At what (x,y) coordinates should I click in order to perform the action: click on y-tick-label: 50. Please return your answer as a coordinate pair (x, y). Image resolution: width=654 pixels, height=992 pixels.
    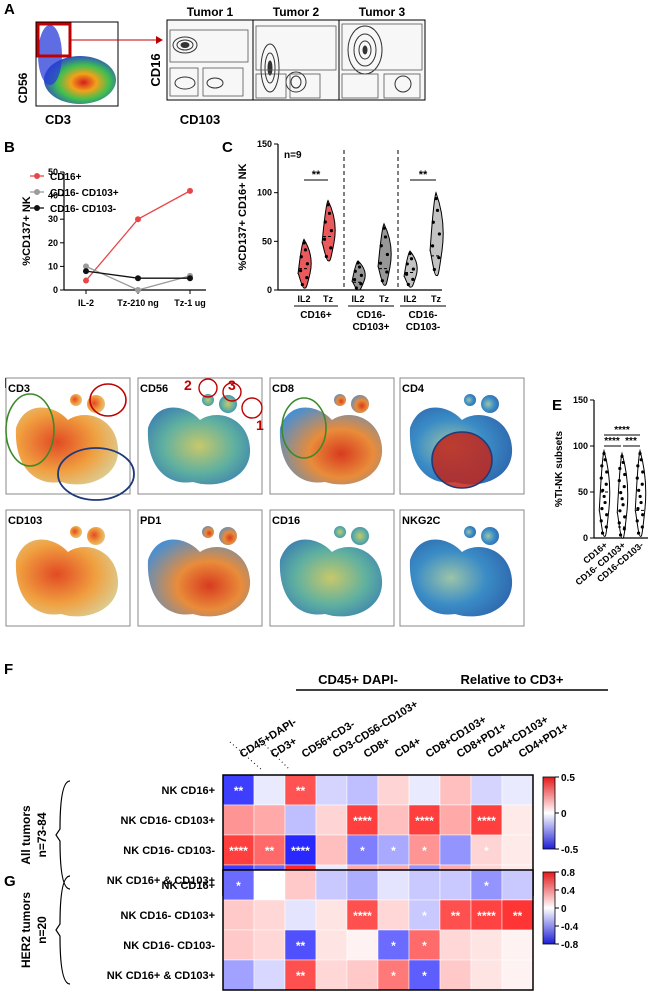
    Looking at the image, I should click on (583, 492).